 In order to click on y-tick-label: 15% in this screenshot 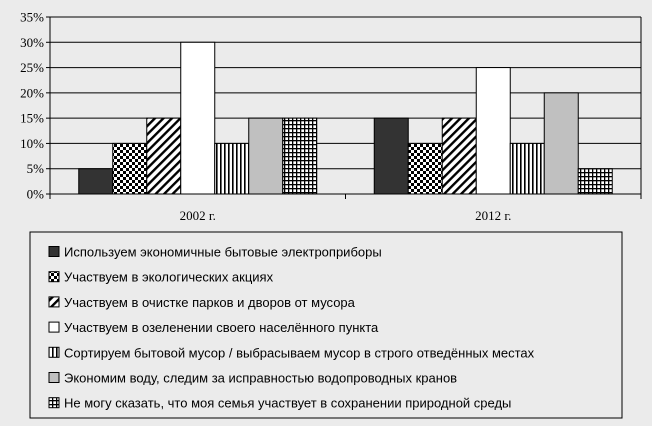, I will do `click(32, 118)`.